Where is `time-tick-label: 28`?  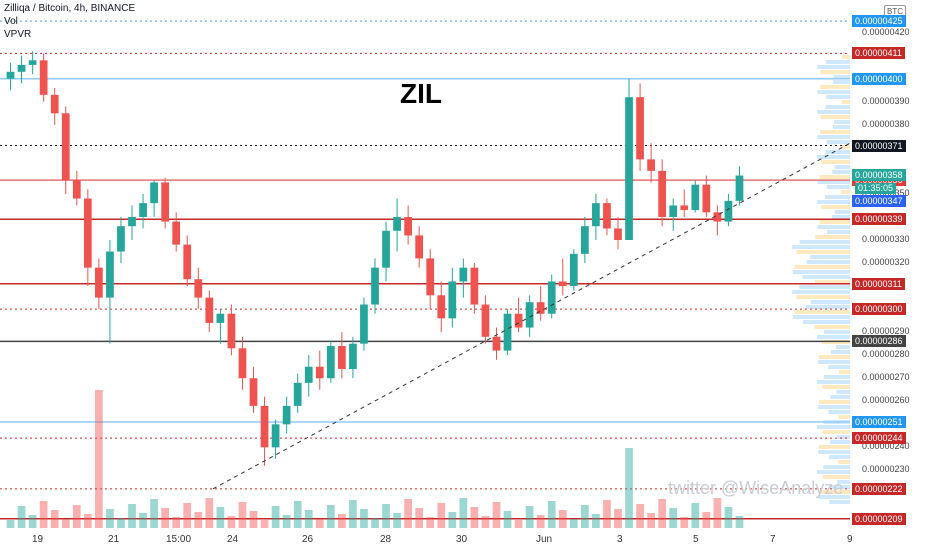
time-tick-label: 28 is located at coordinates (386, 539).